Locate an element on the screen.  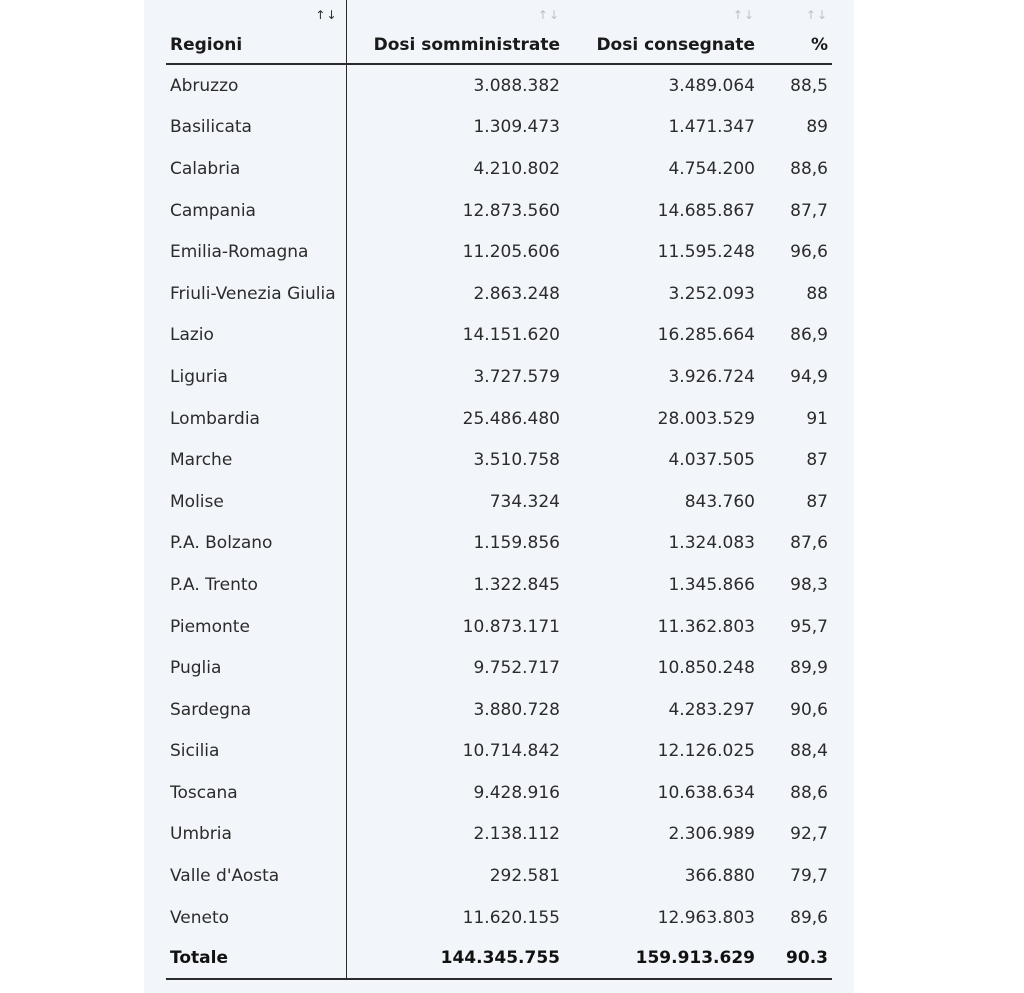
cell-region: Liguria is located at coordinates (256, 377).